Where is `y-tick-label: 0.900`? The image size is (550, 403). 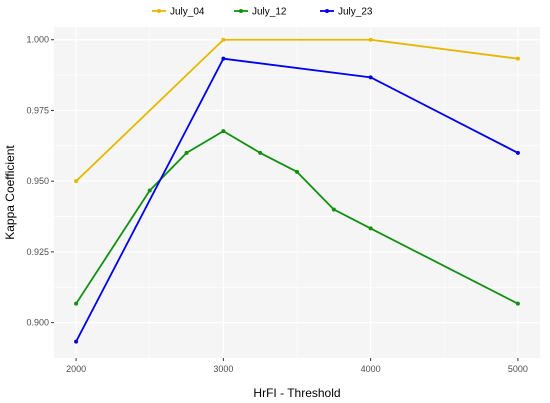 y-tick-label: 0.900 is located at coordinates (37, 323).